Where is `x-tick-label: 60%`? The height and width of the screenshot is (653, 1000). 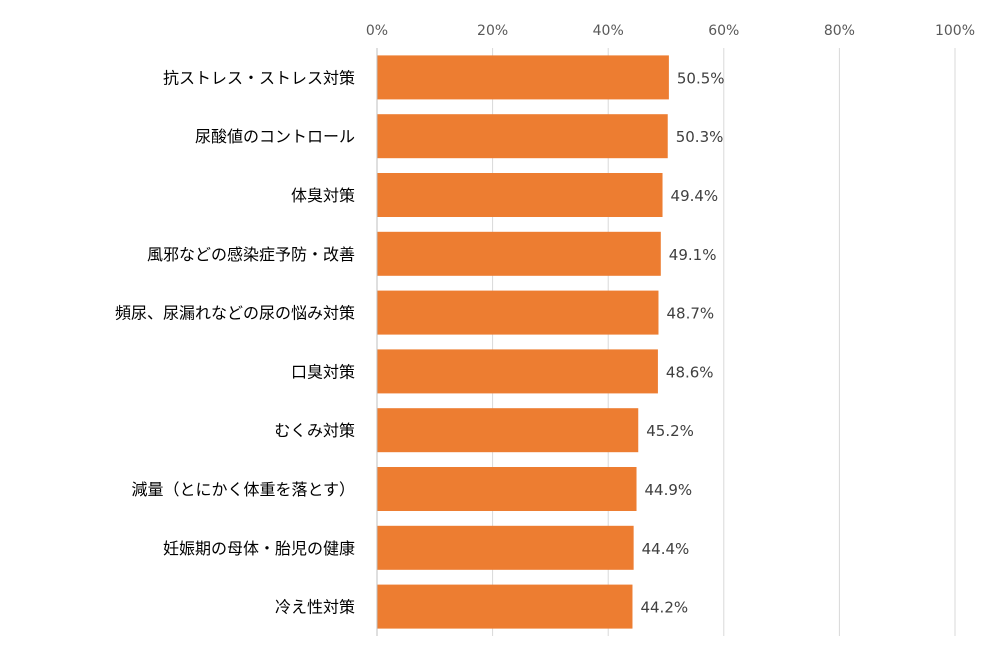 x-tick-label: 60% is located at coordinates (723, 31).